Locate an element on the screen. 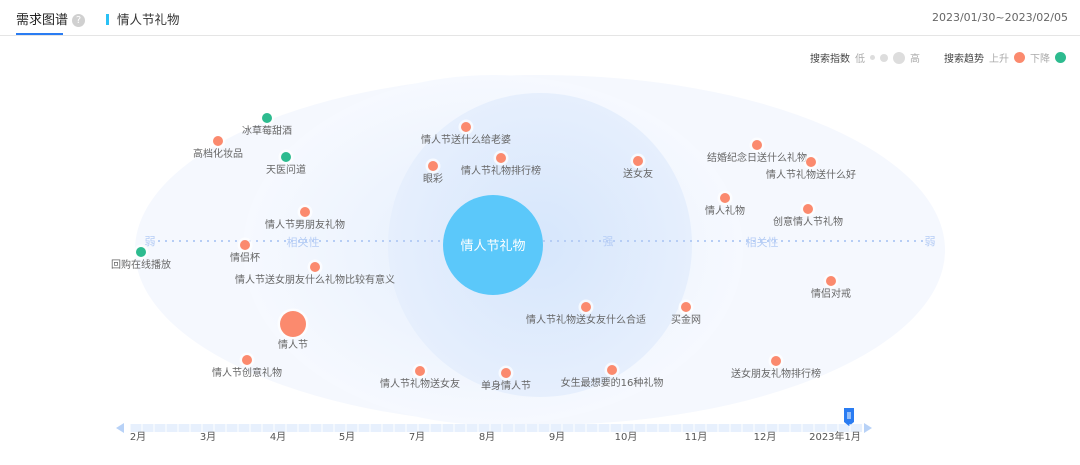 The width and height of the screenshot is (1080, 465). timeline-month: 7月 is located at coordinates (417, 437).